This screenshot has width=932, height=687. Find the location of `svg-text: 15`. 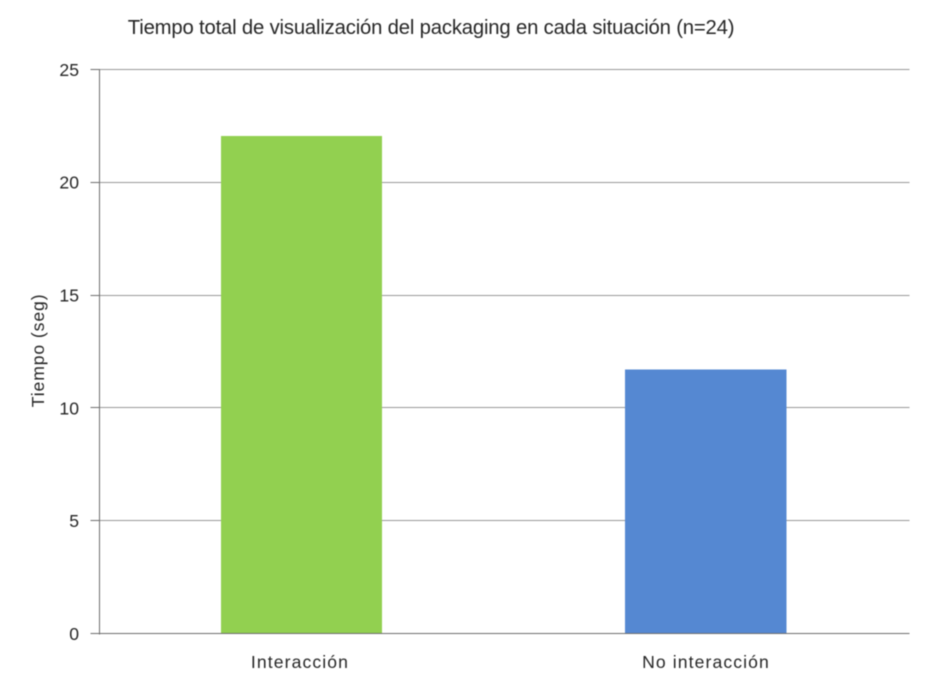

svg-text: 15 is located at coordinates (69, 296).